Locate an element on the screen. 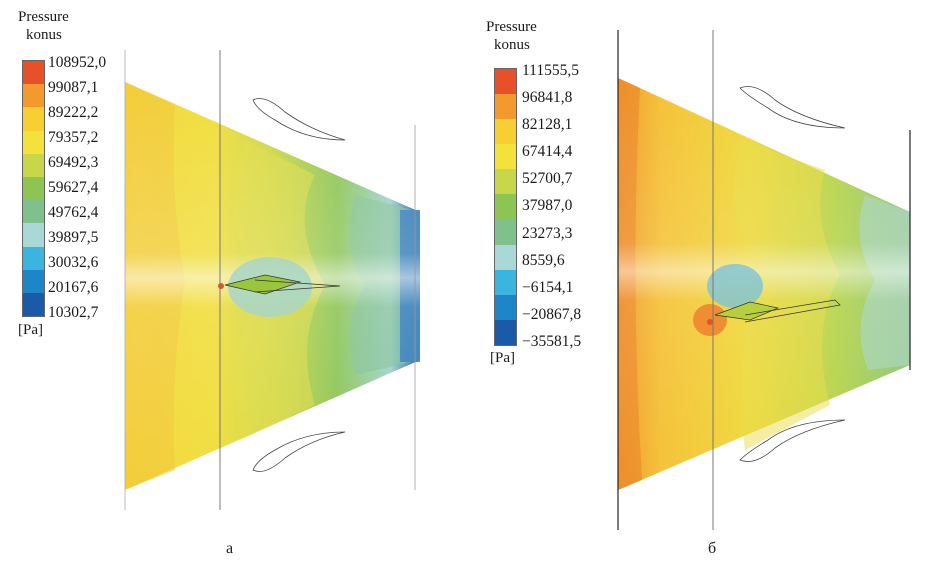  colorbar-value: −20867,8 is located at coordinates (552, 314).